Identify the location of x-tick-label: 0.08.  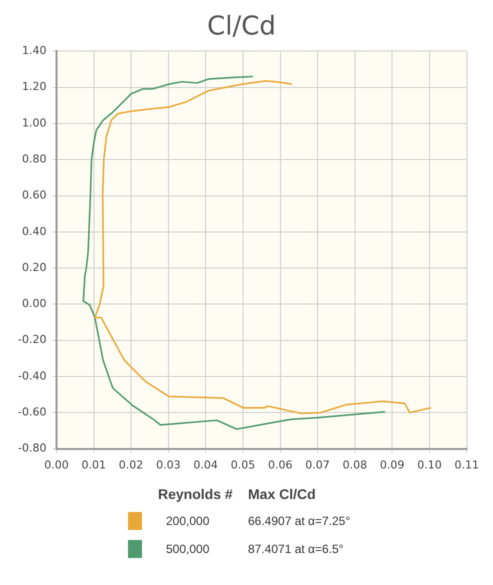
(355, 465).